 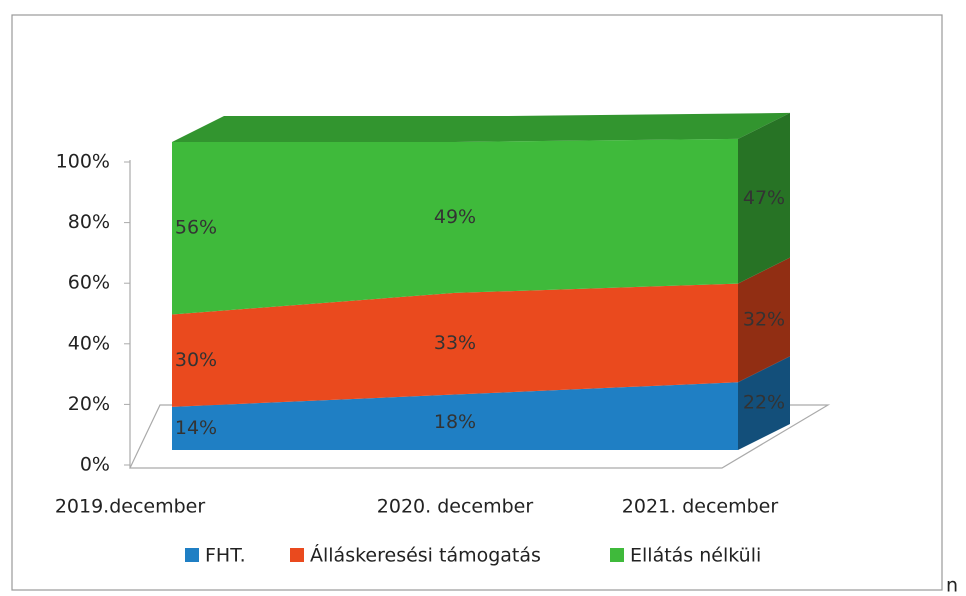 I want to click on data-label: 22%, so click(x=764, y=403).